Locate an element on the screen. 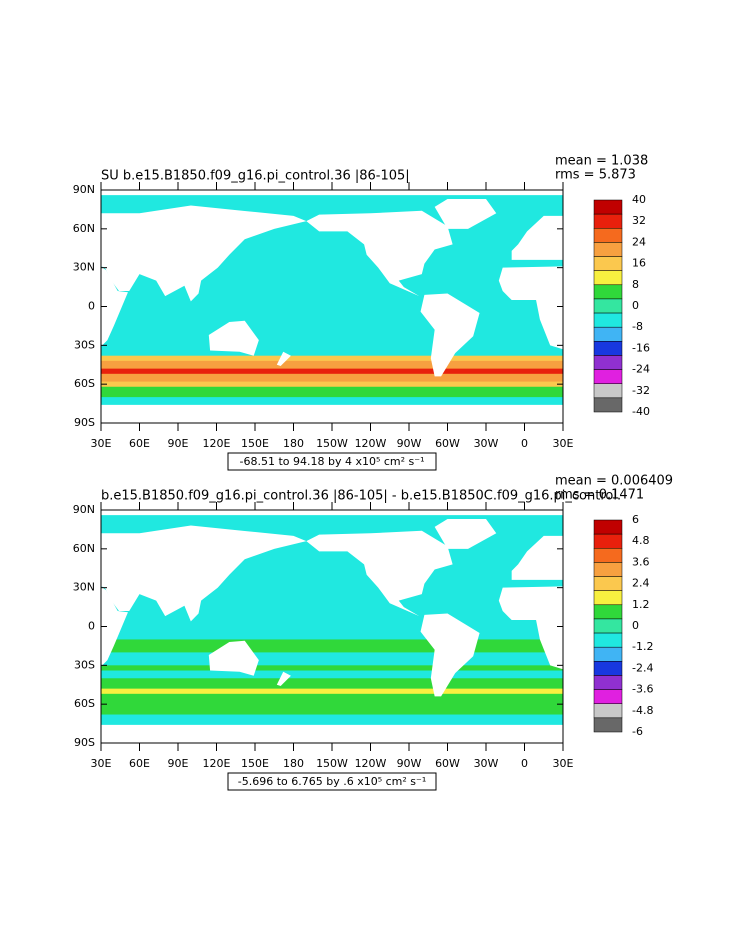 The height and width of the screenshot is (945, 733). colorbar-label: 2.4 is located at coordinates (641, 583).